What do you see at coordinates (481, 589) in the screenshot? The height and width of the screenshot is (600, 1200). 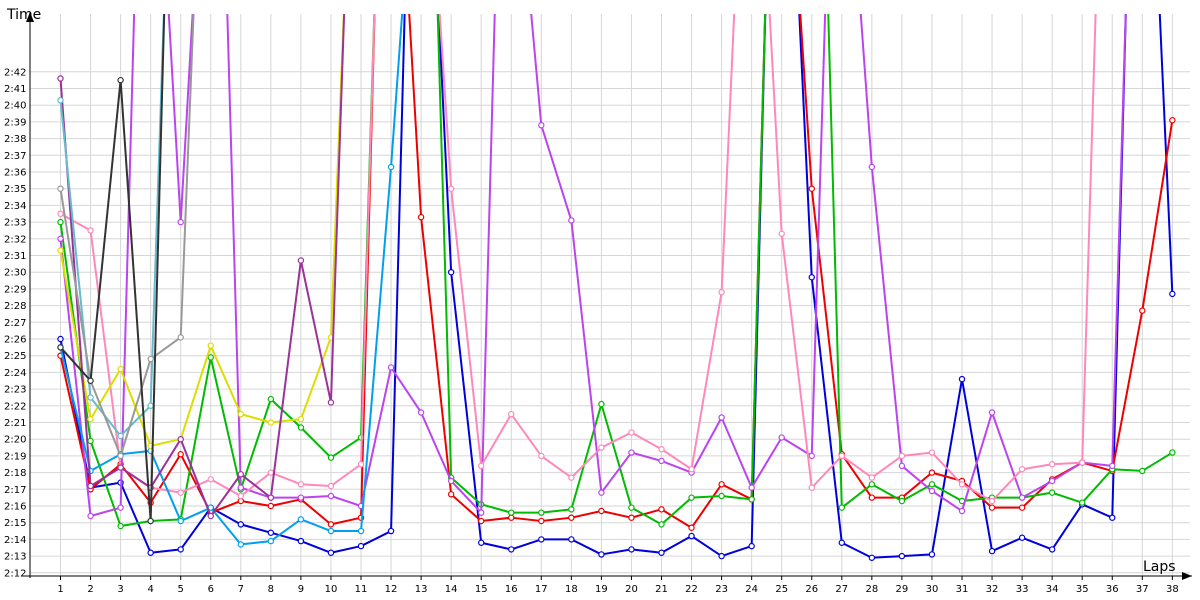 I see `x-tick-label: 15` at bounding box center [481, 589].